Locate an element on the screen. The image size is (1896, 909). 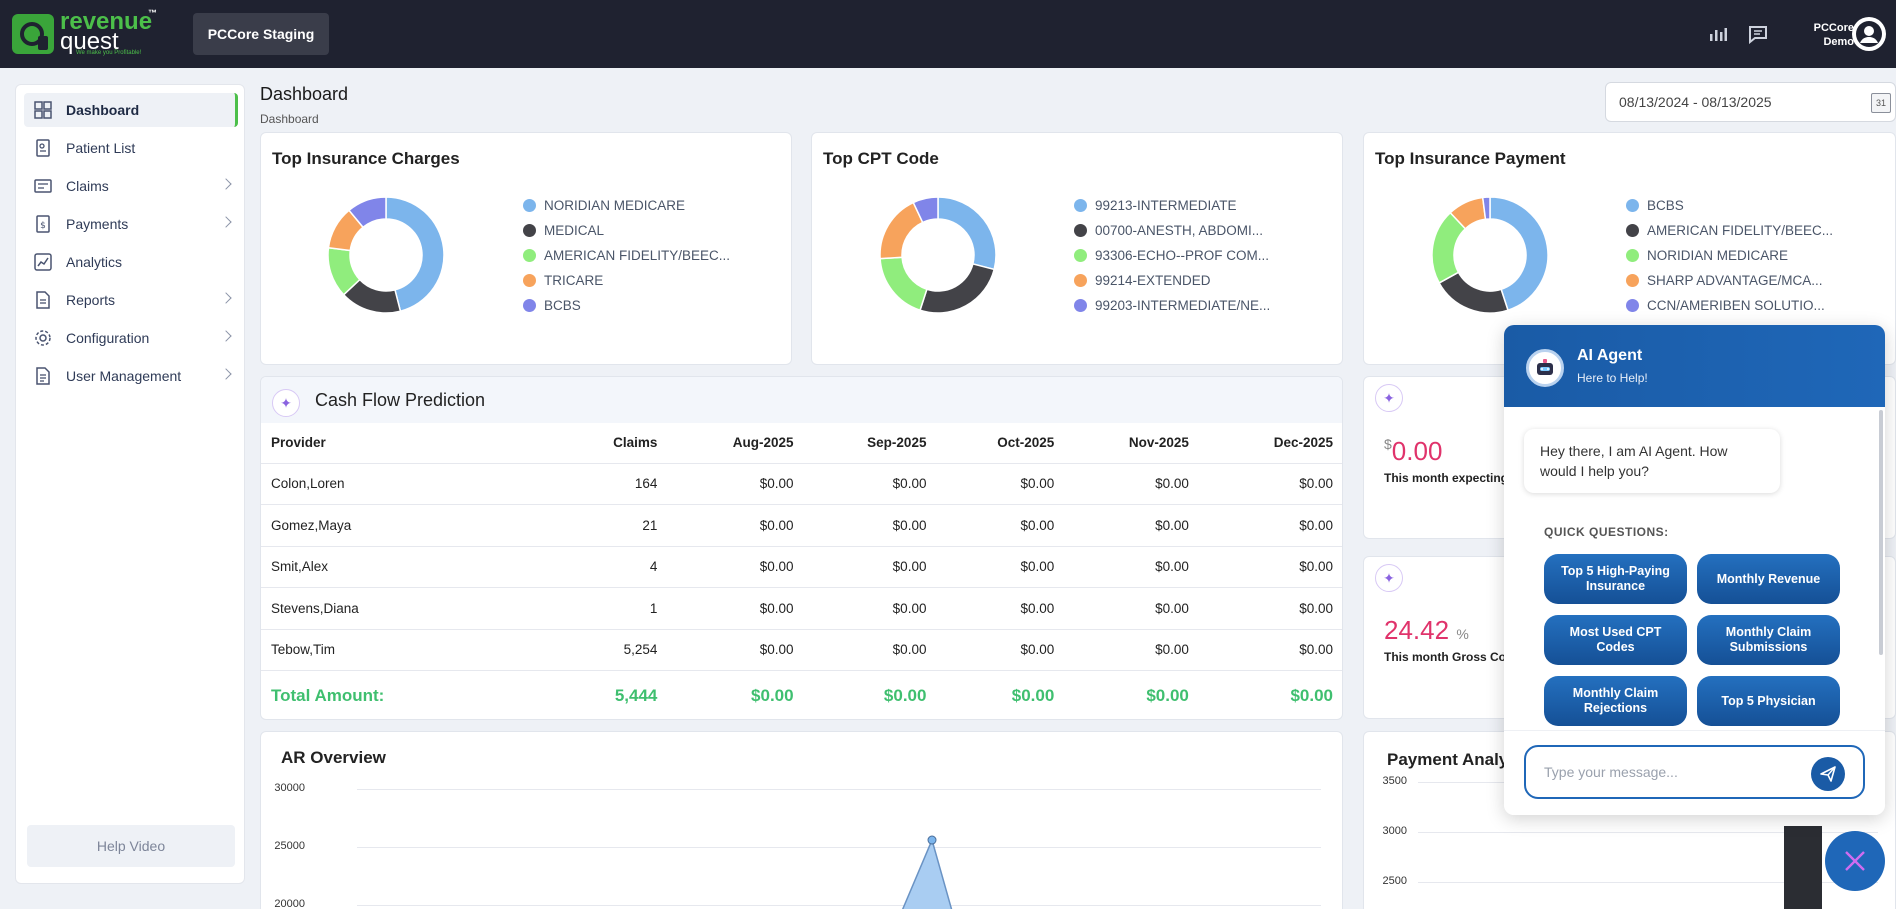
legend-dot-icon is located at coordinates (1632, 255).